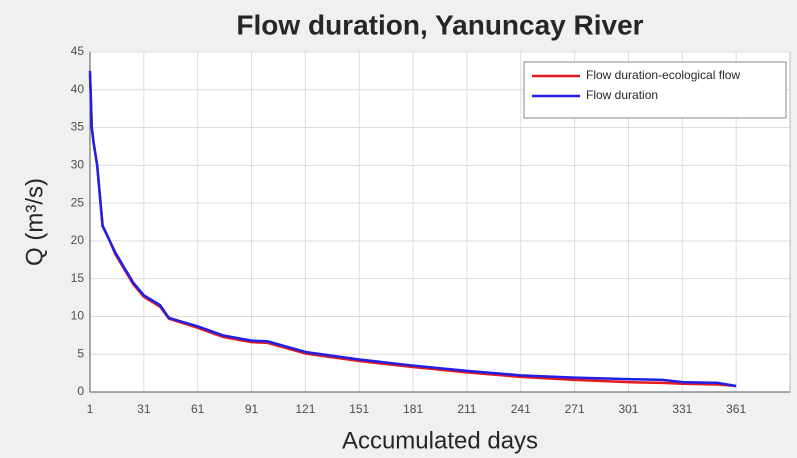  What do you see at coordinates (521, 409) in the screenshot?
I see `x-tick-label: 241` at bounding box center [521, 409].